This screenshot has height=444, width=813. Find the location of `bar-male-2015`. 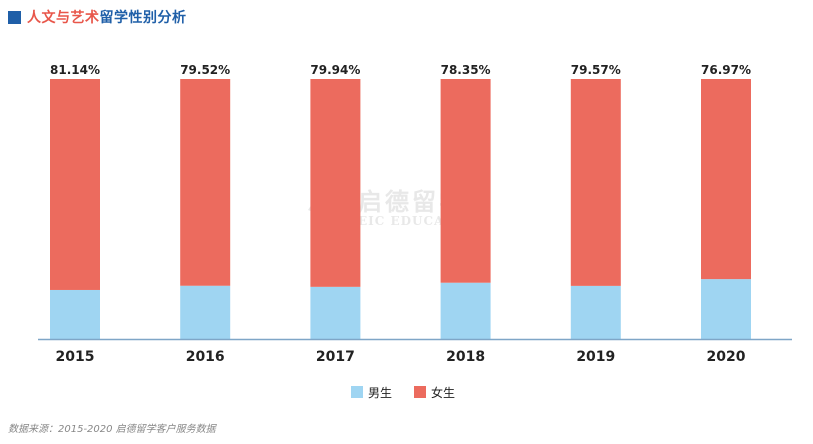

bar-male-2015 is located at coordinates (75, 314).